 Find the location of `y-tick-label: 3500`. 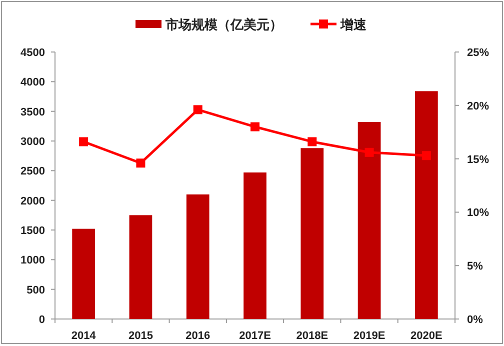

y-tick-label: 3500 is located at coordinates (32, 112).